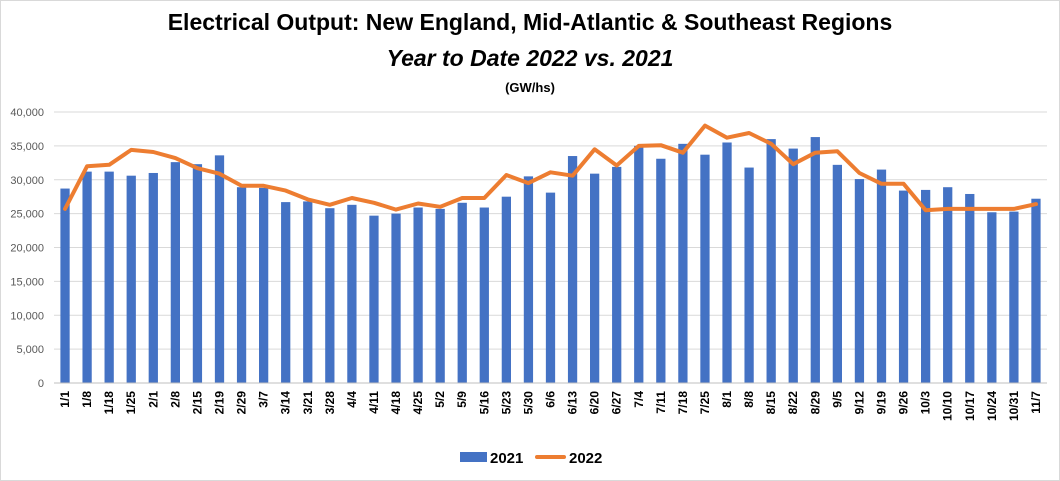  I want to click on x-tick-label: 5/23, so click(506, 403).